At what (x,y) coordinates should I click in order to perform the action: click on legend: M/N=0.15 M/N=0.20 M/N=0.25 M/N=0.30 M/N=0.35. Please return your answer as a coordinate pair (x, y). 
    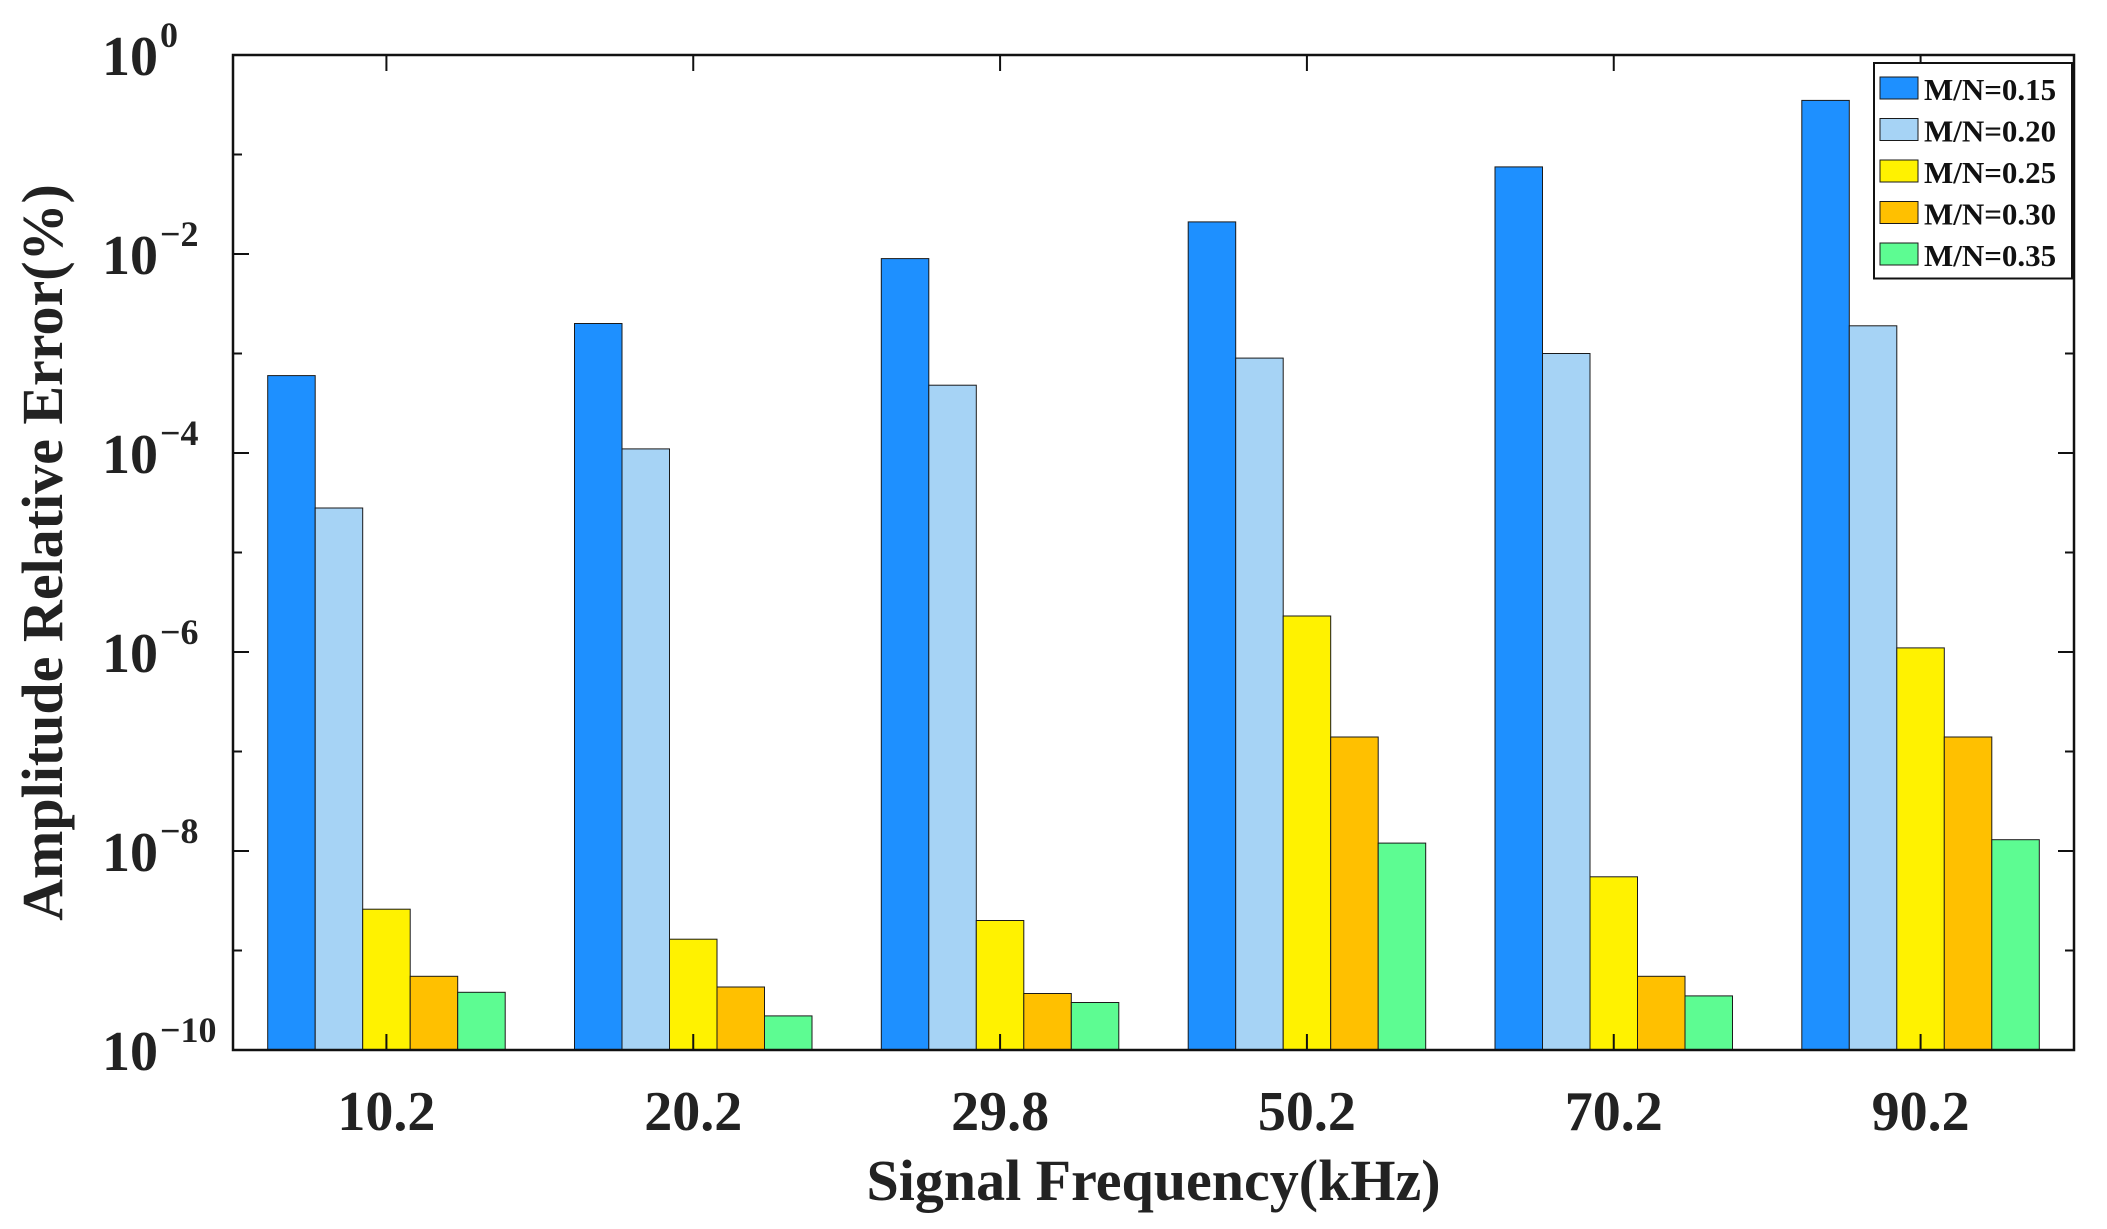
    Looking at the image, I should click on (1973, 171).